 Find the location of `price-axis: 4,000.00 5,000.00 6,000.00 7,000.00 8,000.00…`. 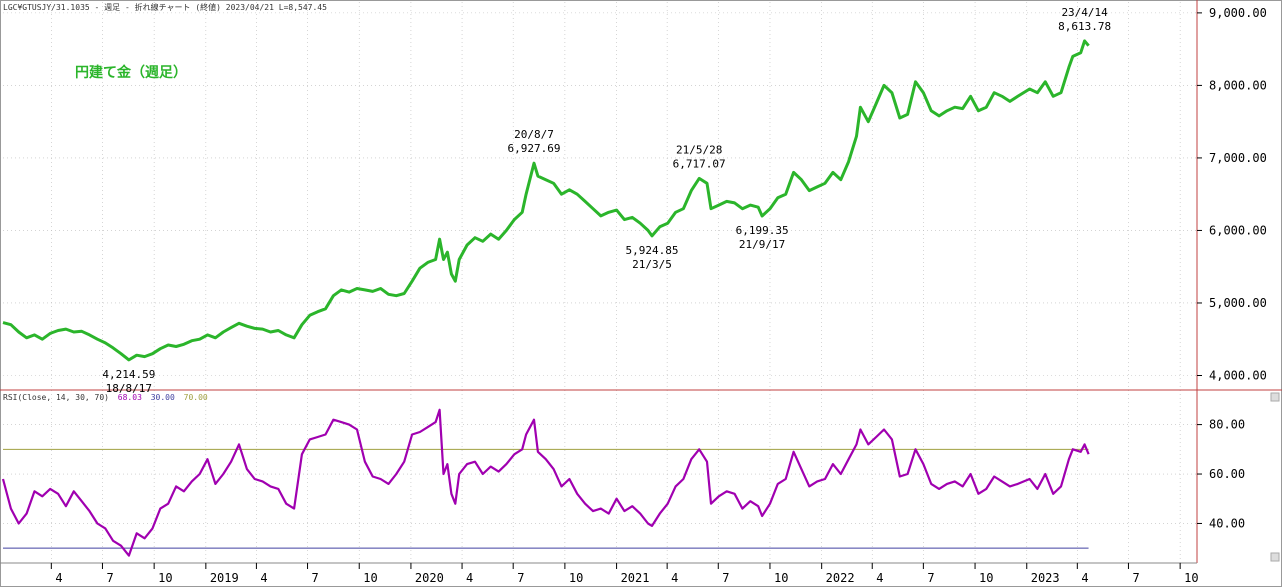

price-axis: 4,000.00 5,000.00 6,000.00 7,000.00 8,000.00… is located at coordinates (1232, 194).